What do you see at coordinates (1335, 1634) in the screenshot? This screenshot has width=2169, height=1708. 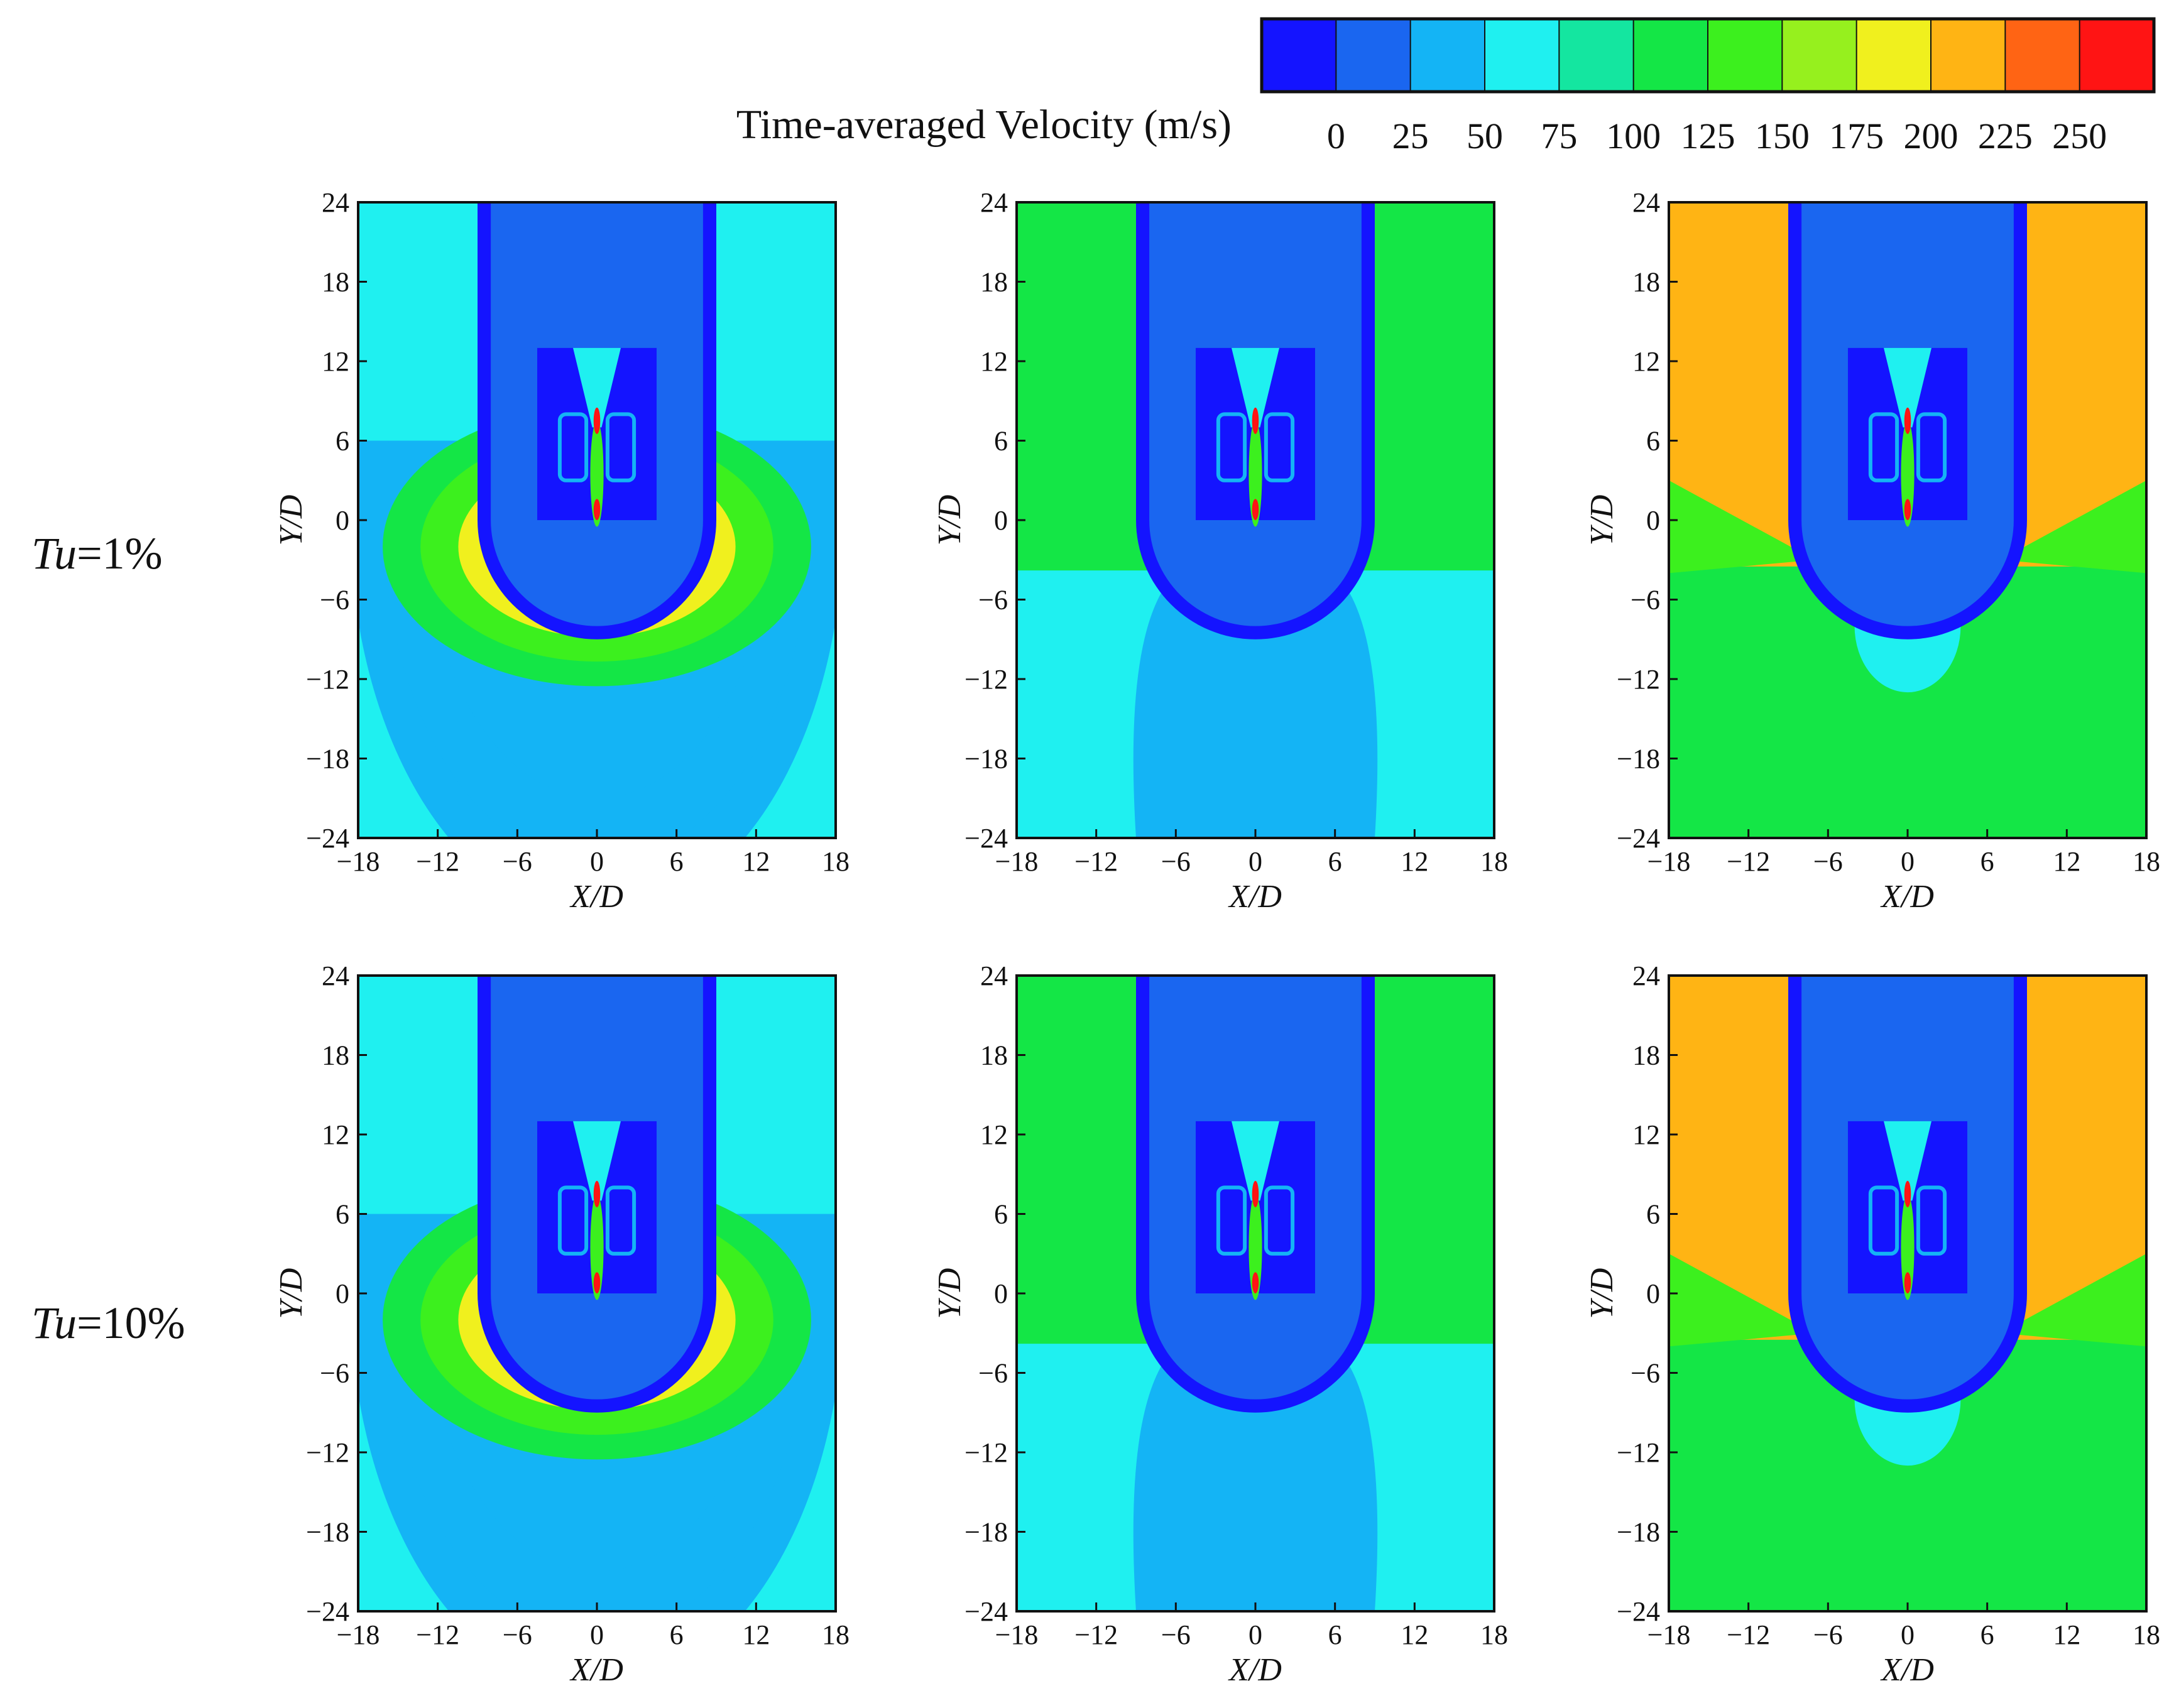 I see `x-tick-label: 6` at bounding box center [1335, 1634].